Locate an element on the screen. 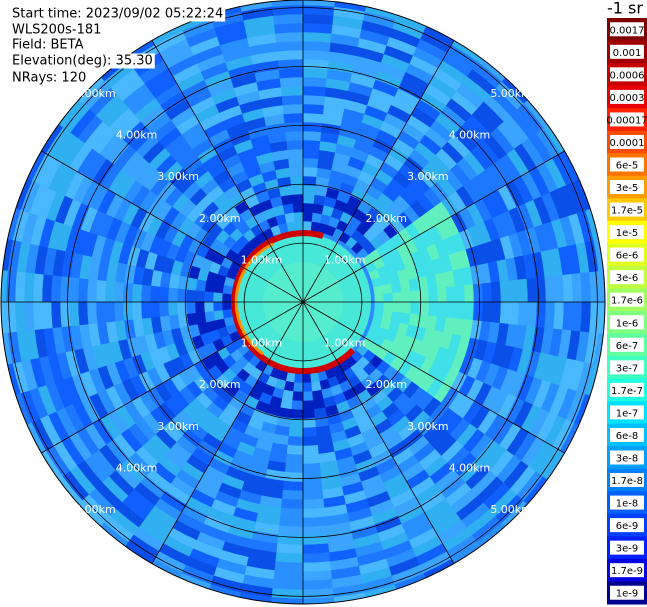  colorbar-label: 1e-7 is located at coordinates (627, 413).